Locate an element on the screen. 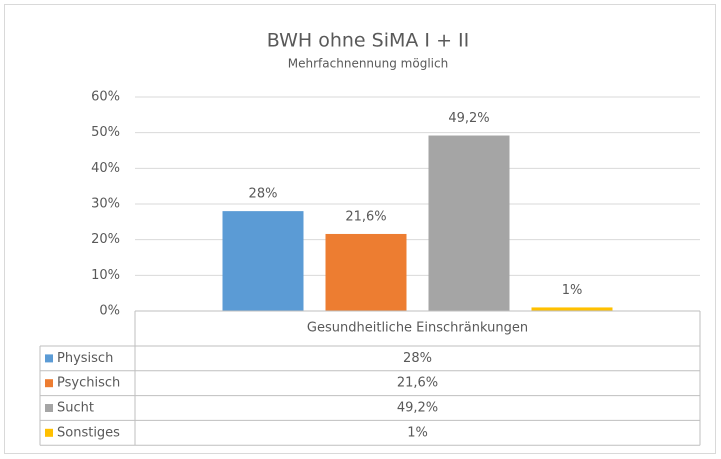  legend-label: Sonstiges is located at coordinates (88, 432).